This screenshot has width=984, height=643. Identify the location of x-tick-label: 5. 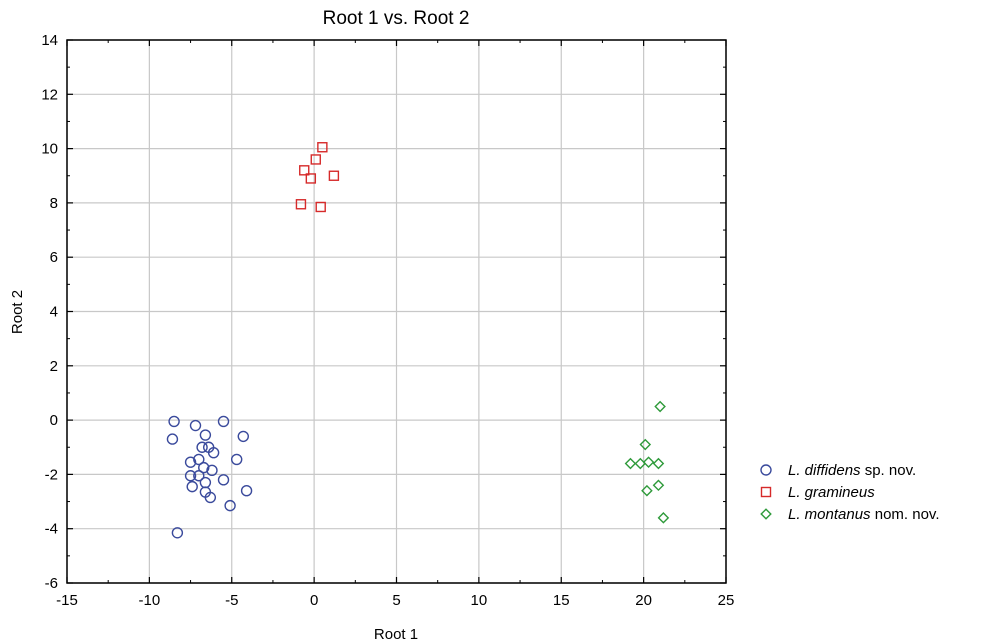
(396, 600).